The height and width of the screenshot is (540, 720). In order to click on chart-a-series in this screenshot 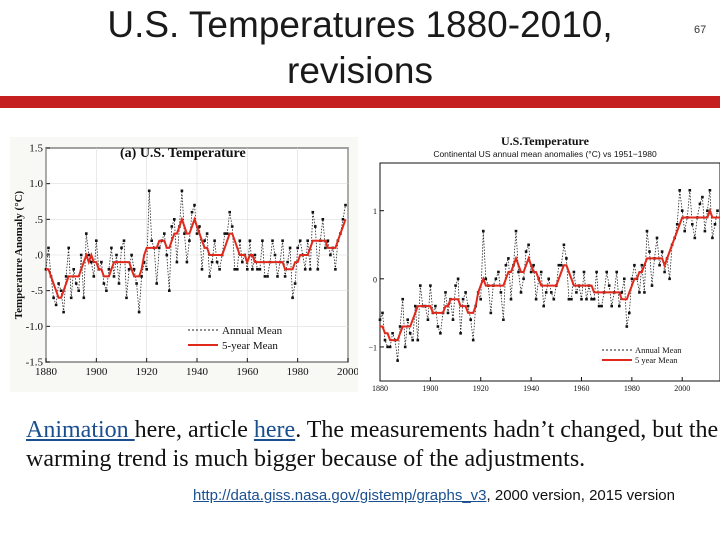, I will do `click(195, 251)`.